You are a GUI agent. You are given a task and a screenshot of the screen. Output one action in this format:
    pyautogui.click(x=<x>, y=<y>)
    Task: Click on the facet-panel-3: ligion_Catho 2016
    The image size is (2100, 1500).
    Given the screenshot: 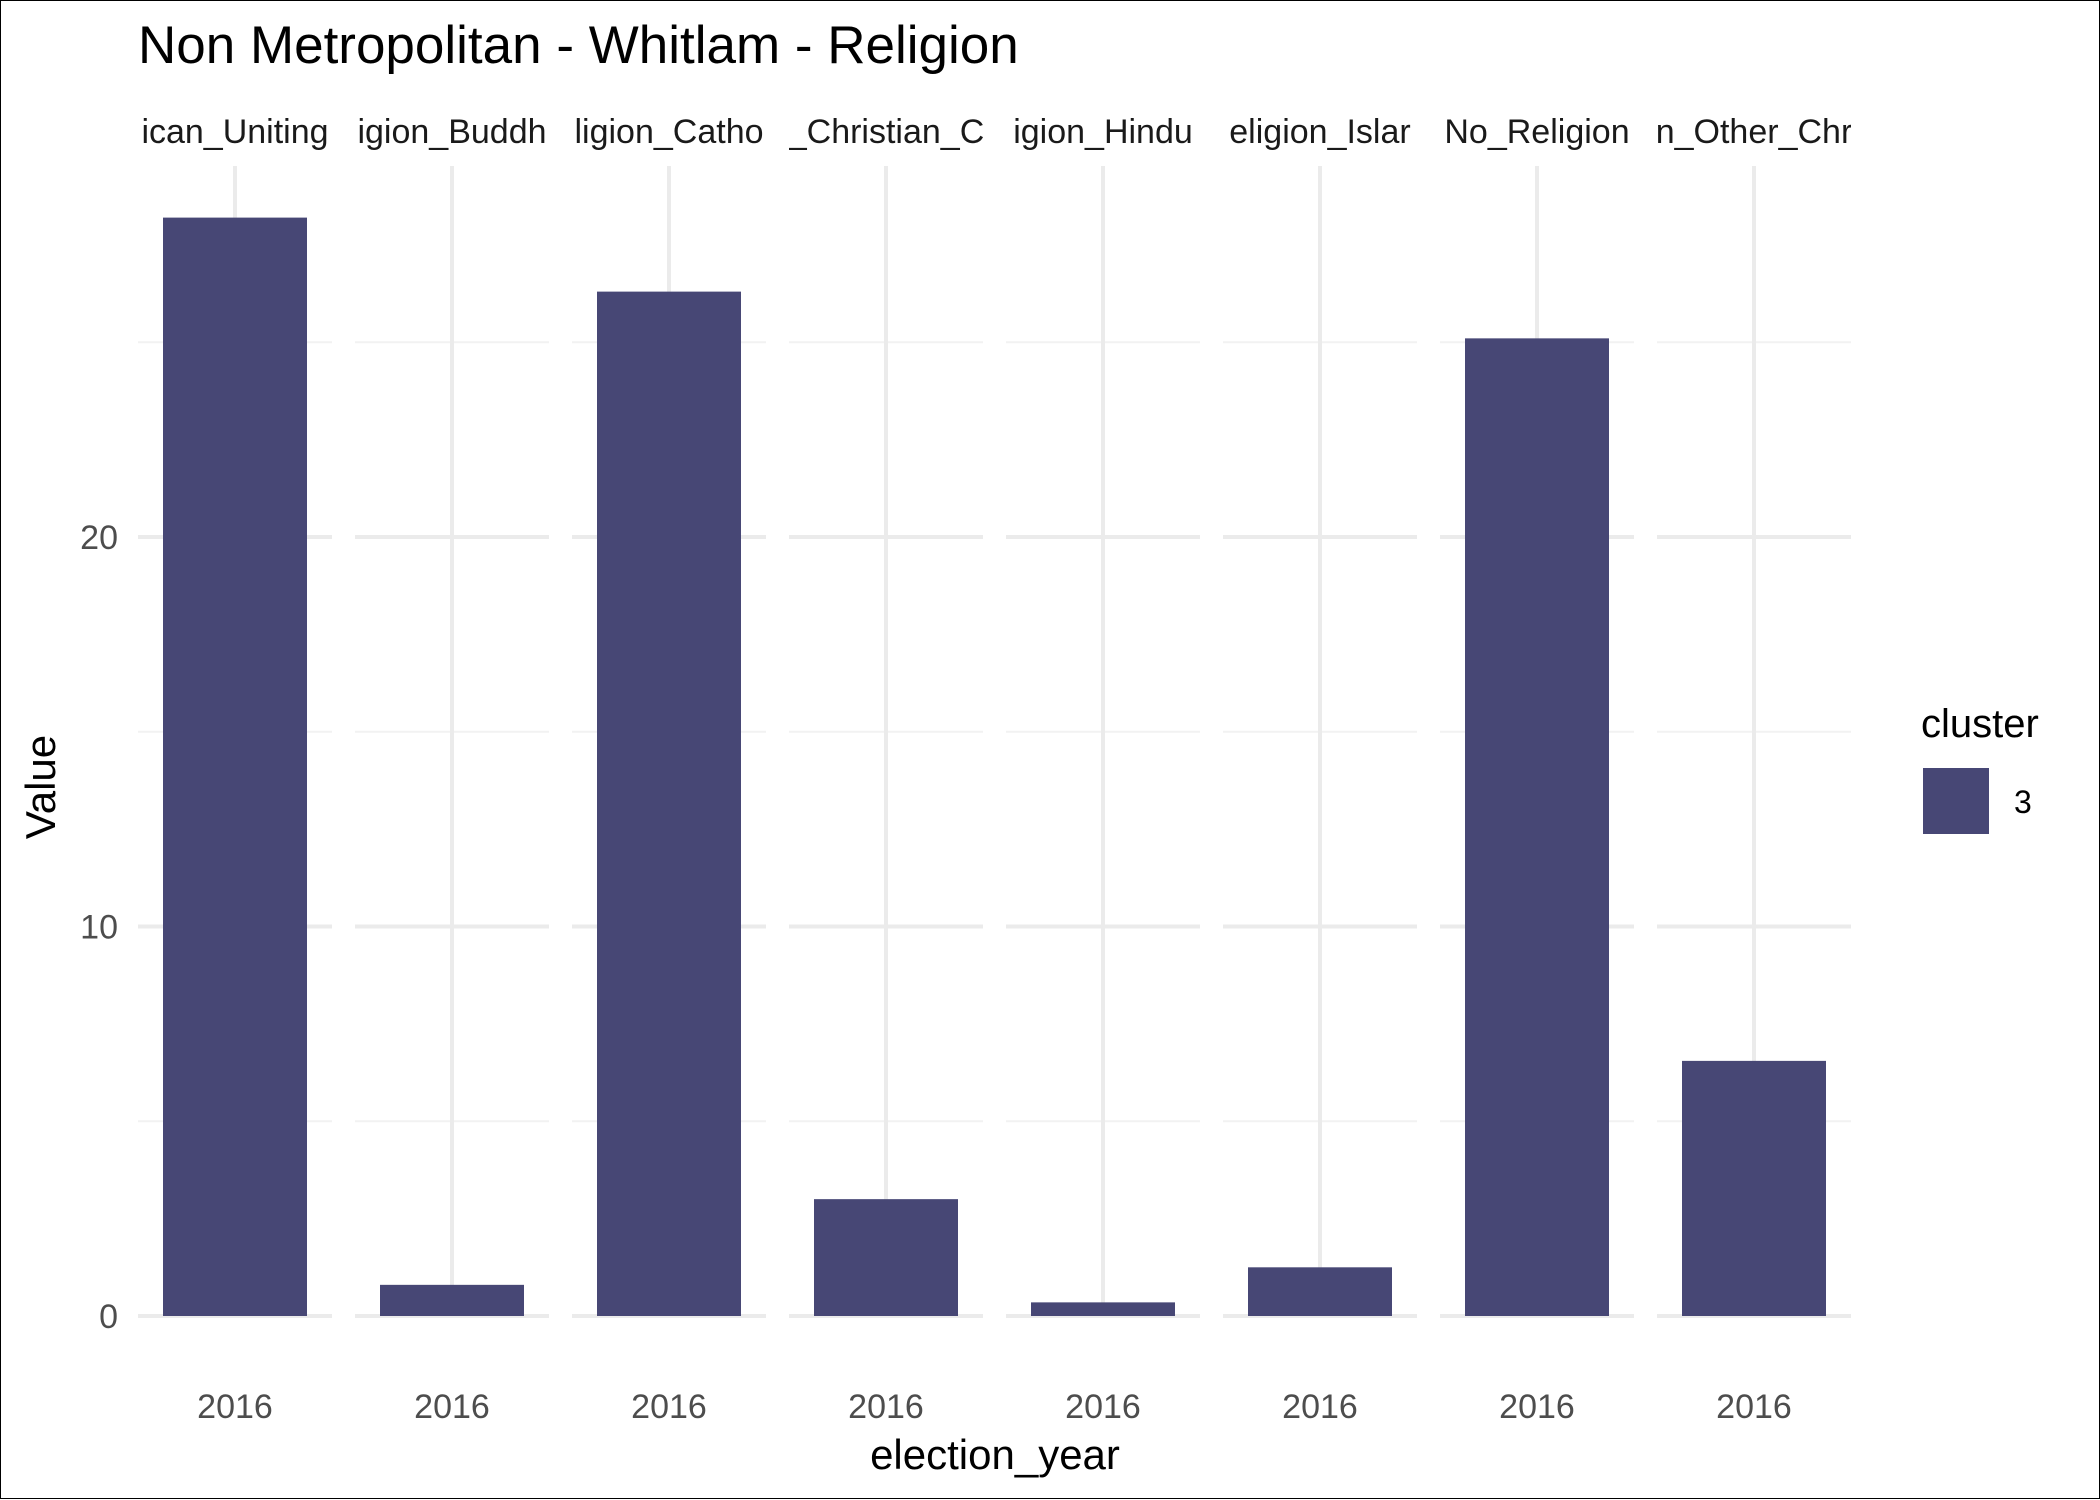 What is the action you would take?
    pyautogui.click(x=669, y=769)
    